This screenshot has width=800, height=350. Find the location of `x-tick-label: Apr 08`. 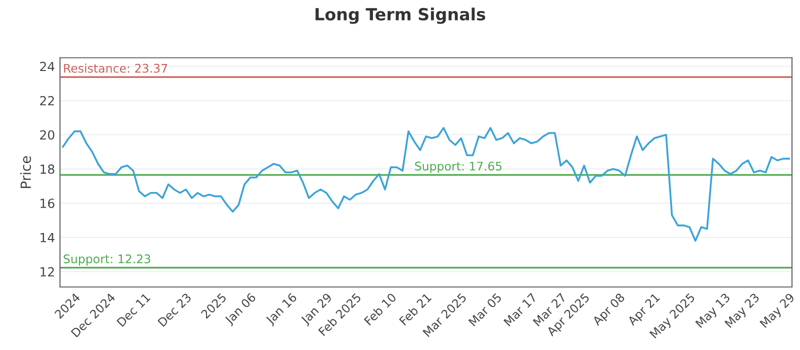

x-tick-label: Apr 08 is located at coordinates (609, 310).